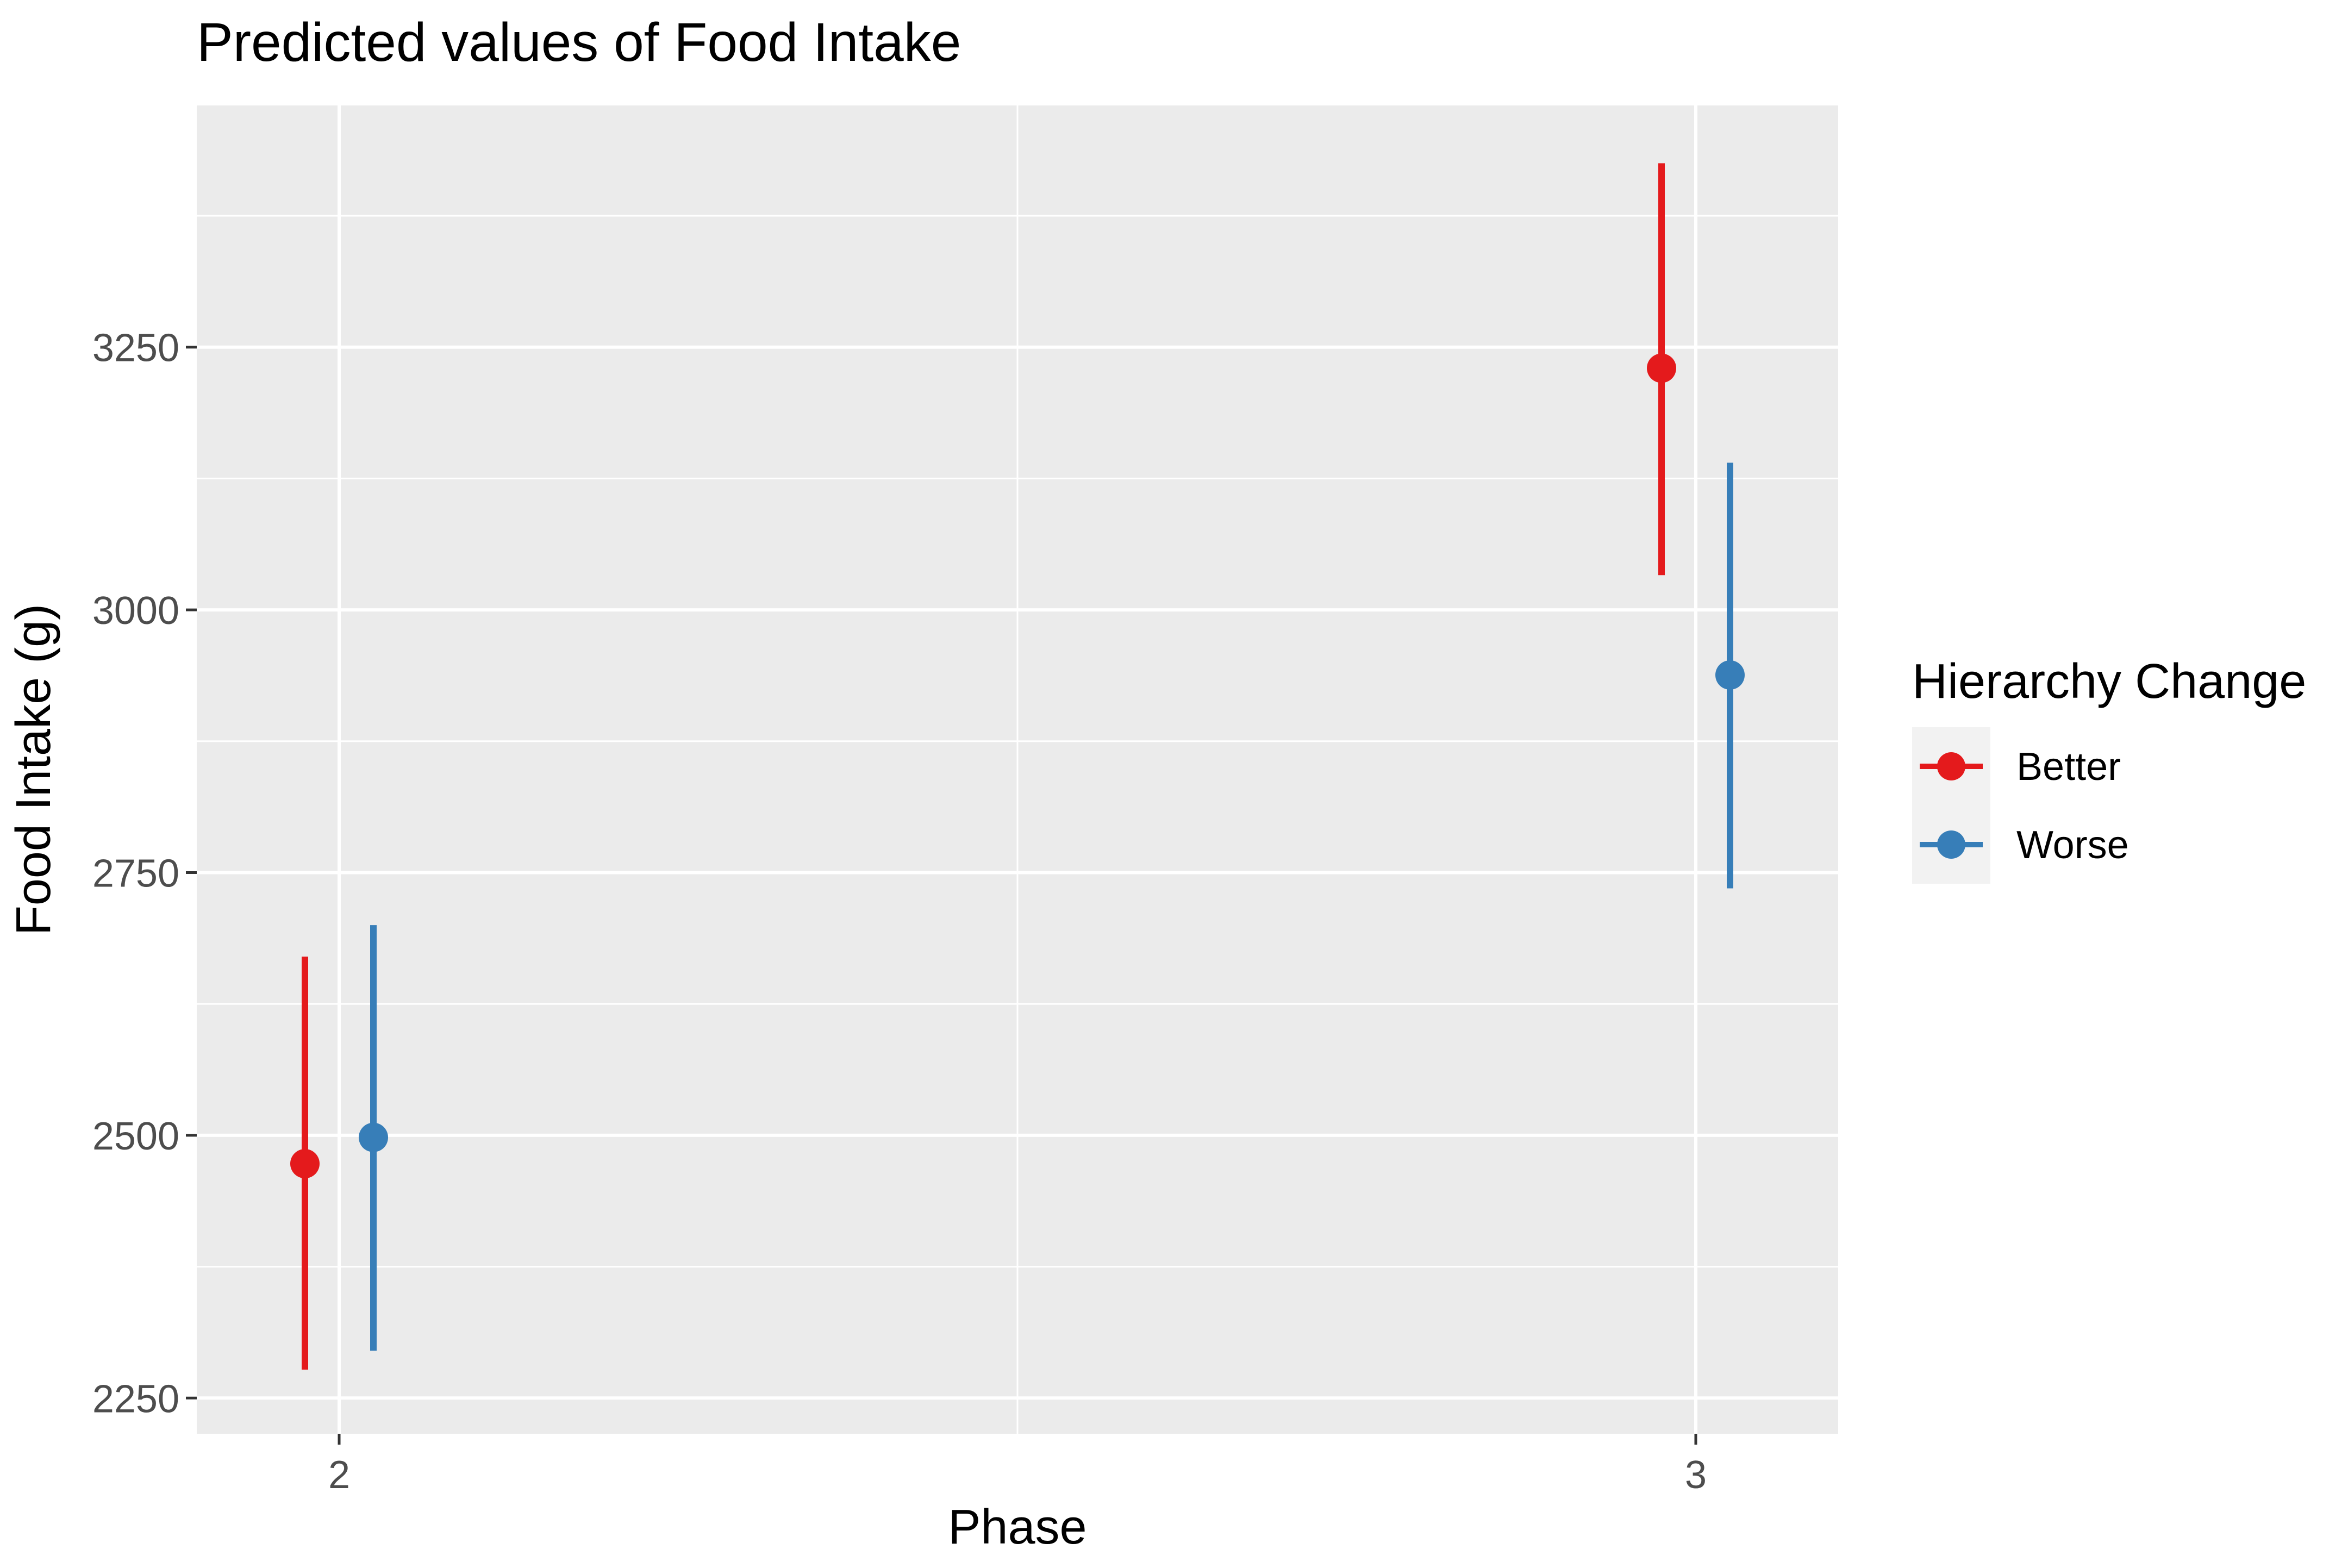 The height and width of the screenshot is (1568, 2348). Describe the element at coordinates (135, 611) in the screenshot. I see `y-tick-label: 3000` at that location.